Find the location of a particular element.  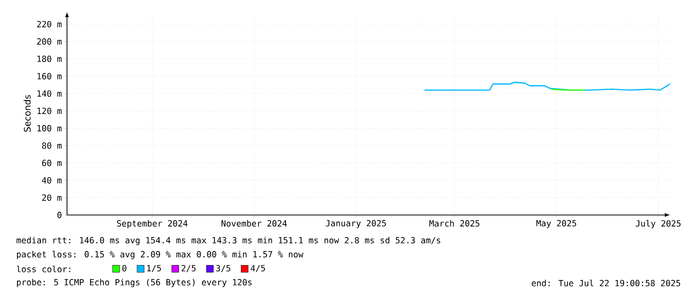

y-tick-label: 200 m is located at coordinates (49, 41).